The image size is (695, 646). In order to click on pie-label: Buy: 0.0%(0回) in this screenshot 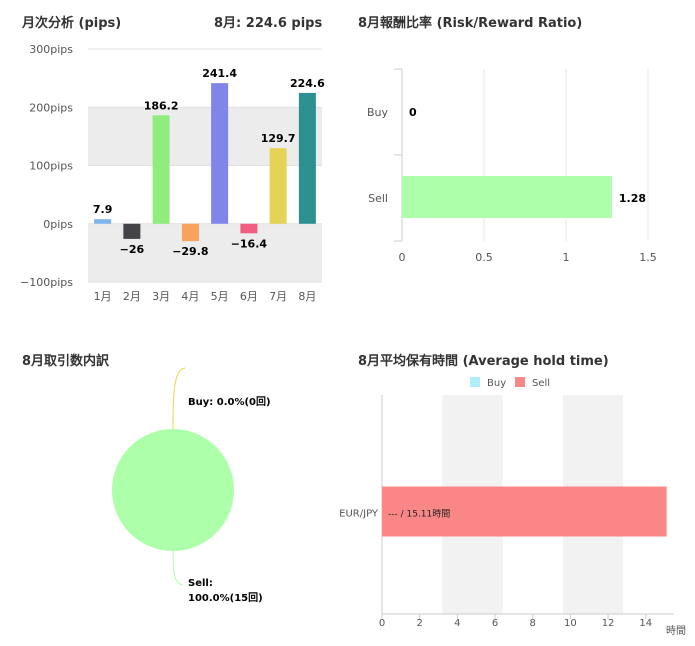, I will do `click(229, 402)`.